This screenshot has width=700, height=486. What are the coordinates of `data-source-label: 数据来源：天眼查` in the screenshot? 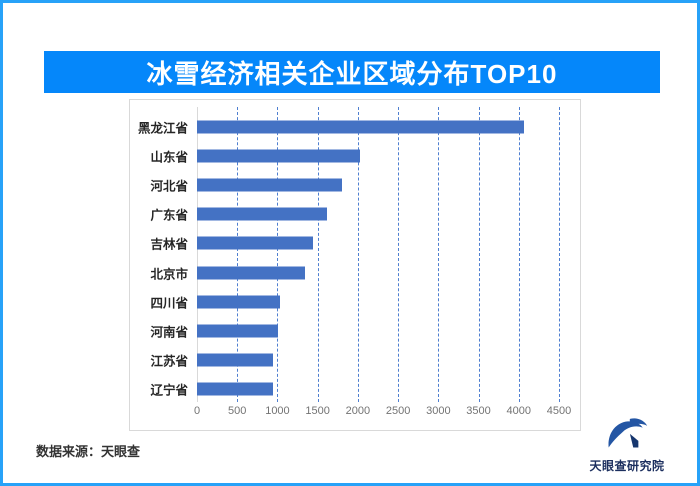 It's located at (88, 451).